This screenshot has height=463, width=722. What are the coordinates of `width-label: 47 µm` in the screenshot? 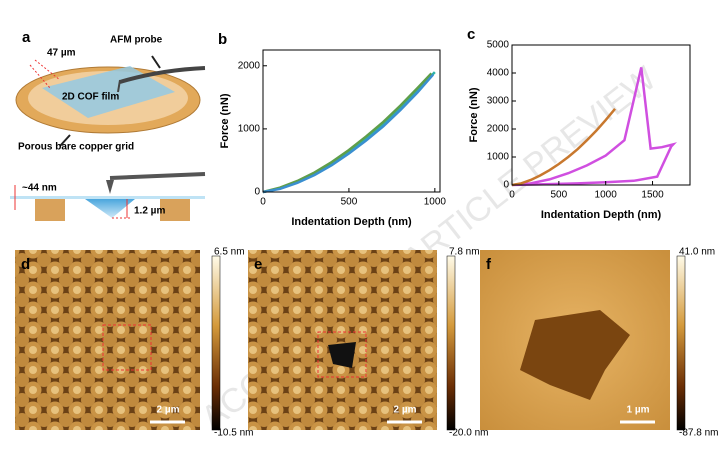 It's located at (61, 53).